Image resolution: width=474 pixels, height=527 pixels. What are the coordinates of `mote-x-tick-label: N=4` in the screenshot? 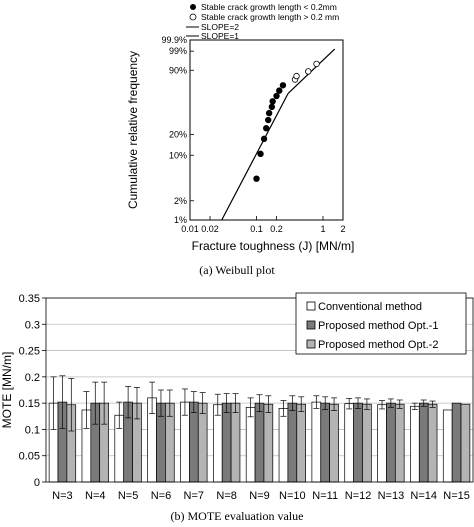 It's located at (95, 496).